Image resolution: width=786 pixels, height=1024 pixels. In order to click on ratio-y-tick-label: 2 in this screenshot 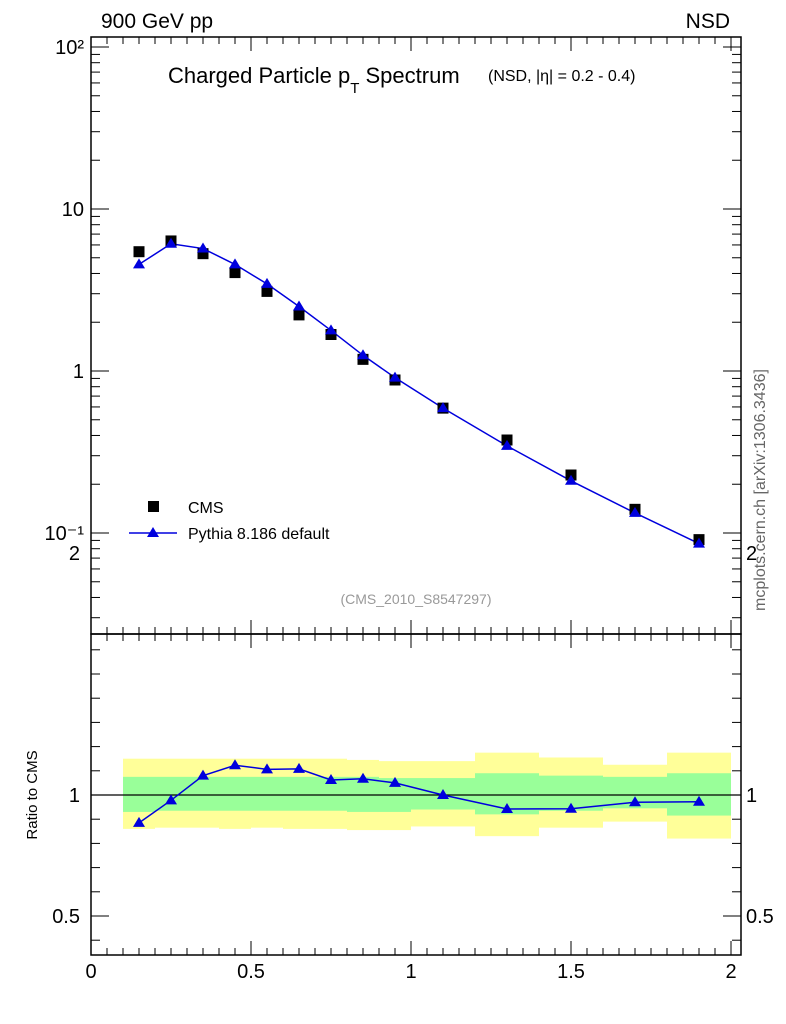, I will do `click(74, 554)`.